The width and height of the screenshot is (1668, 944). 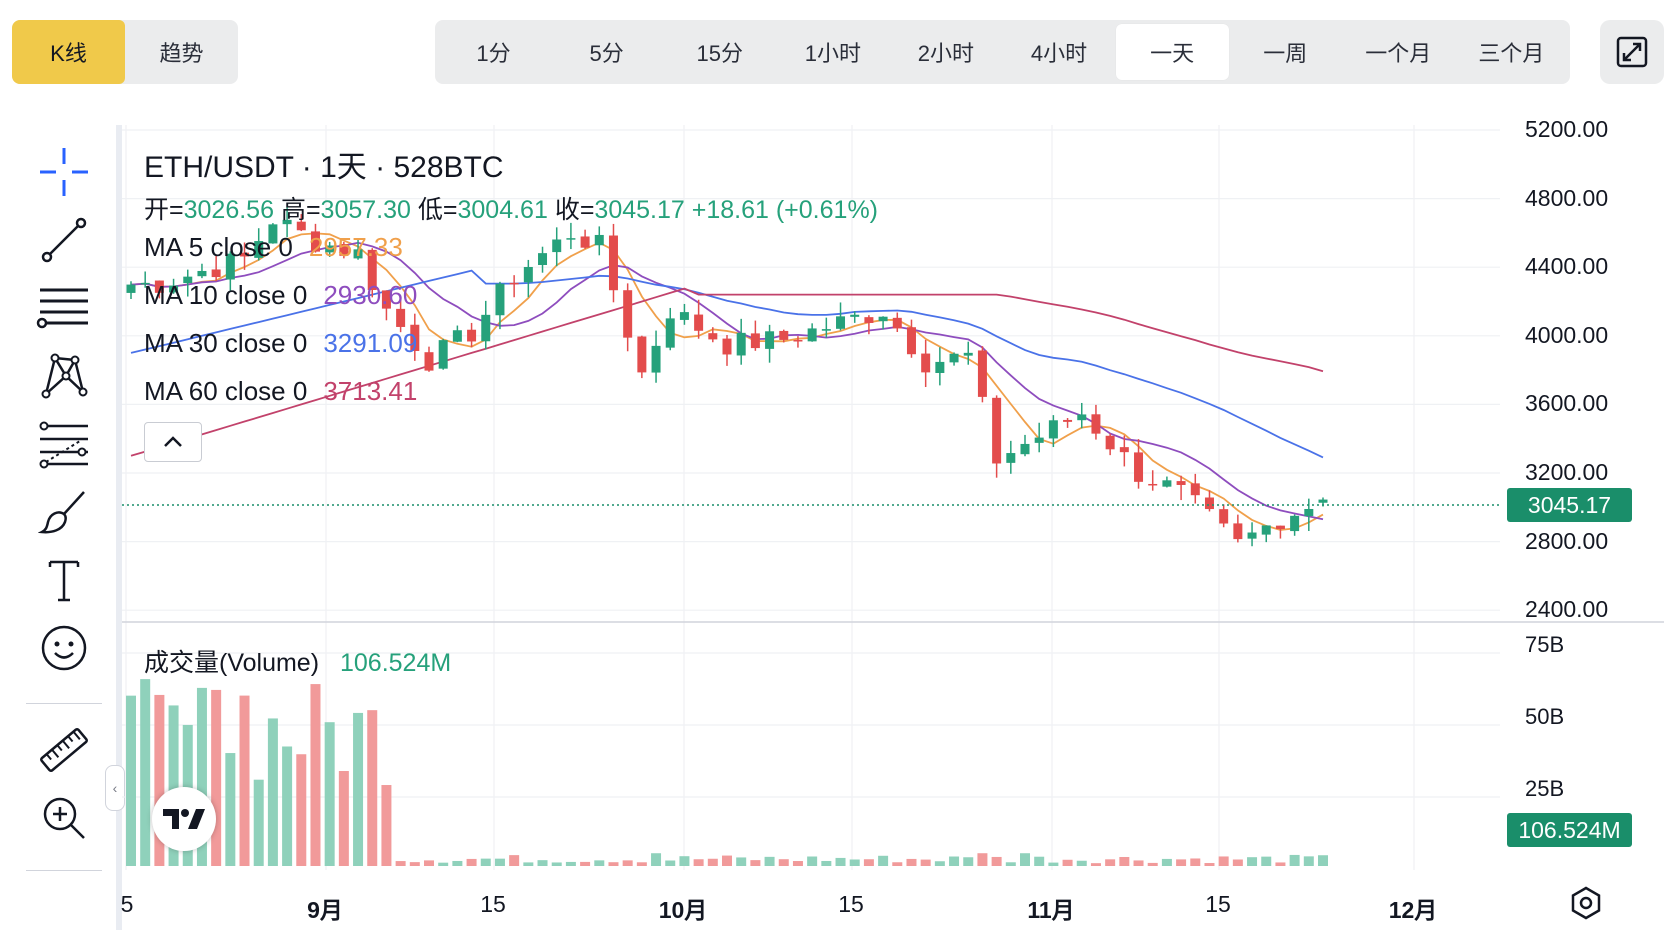 What do you see at coordinates (1059, 53) in the screenshot?
I see `interval-5: 4小时` at bounding box center [1059, 53].